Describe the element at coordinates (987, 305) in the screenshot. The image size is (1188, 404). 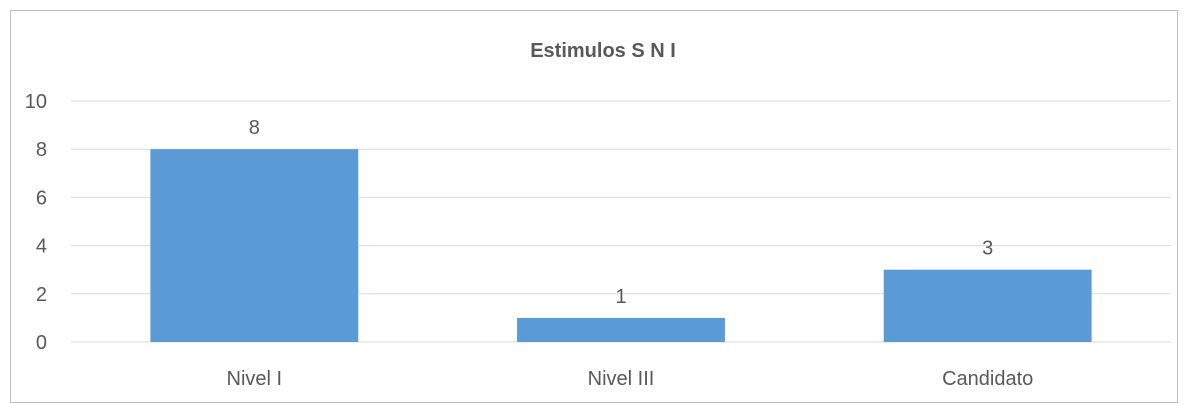
I see `bar-candidato` at that location.